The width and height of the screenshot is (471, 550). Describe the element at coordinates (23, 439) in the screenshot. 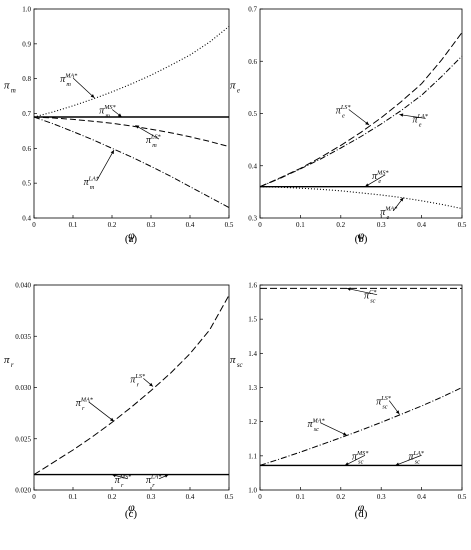

I see `y-tick-label: 0.025` at that location.